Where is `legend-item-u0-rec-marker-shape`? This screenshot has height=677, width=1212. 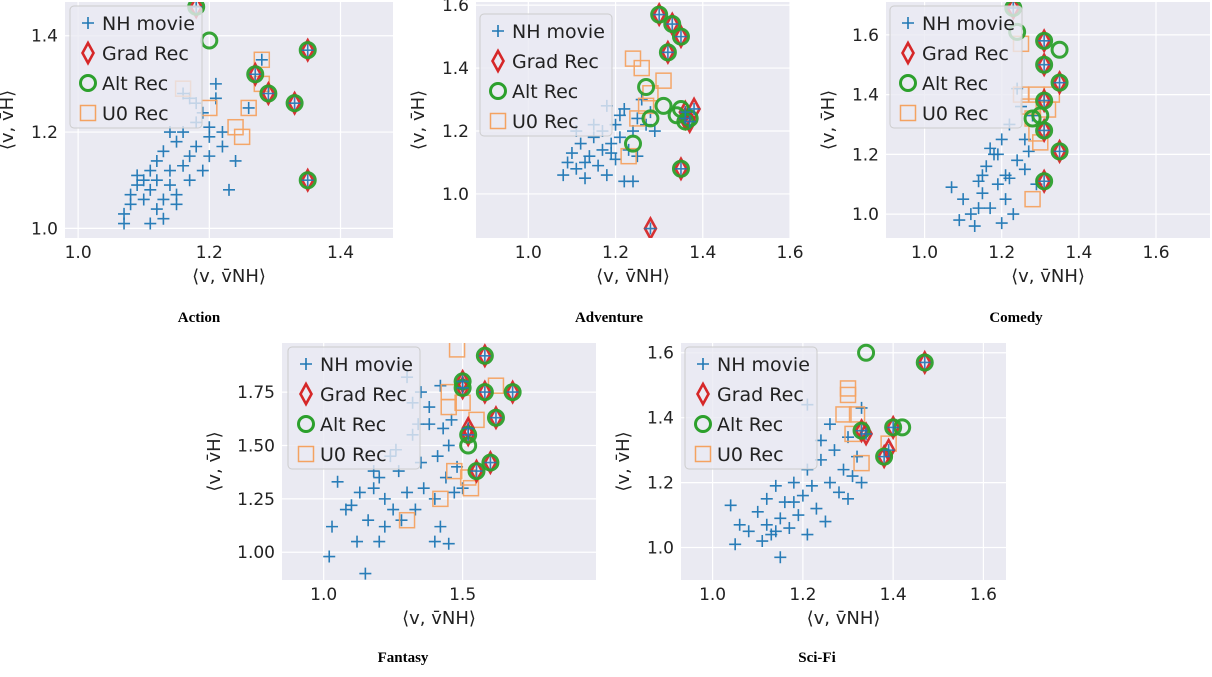
legend-item-u0-rec-marker-shape is located at coordinates (908, 113).